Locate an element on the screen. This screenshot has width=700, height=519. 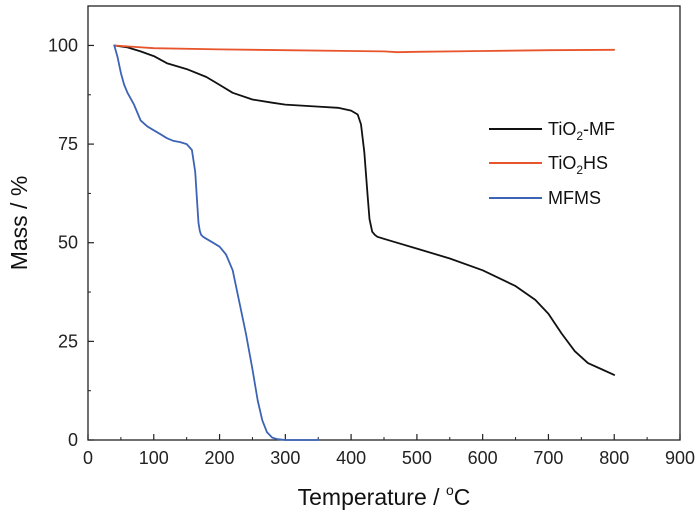
x-axis-title: Temperature / oC is located at coordinates (384, 496).